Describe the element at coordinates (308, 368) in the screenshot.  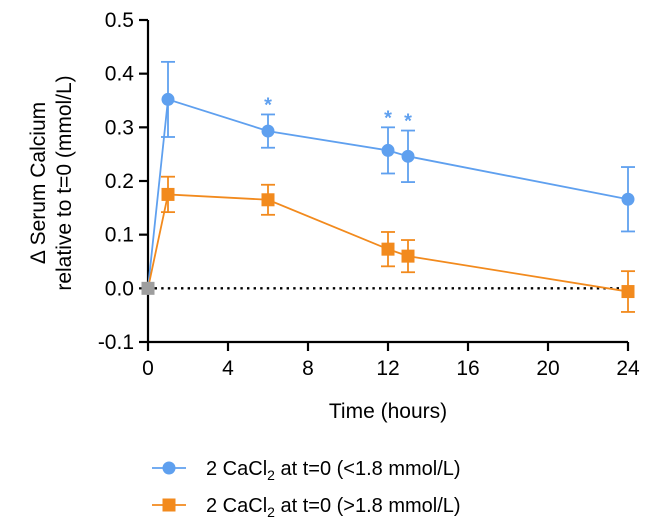
I see `x-tick-label: 8` at that location.